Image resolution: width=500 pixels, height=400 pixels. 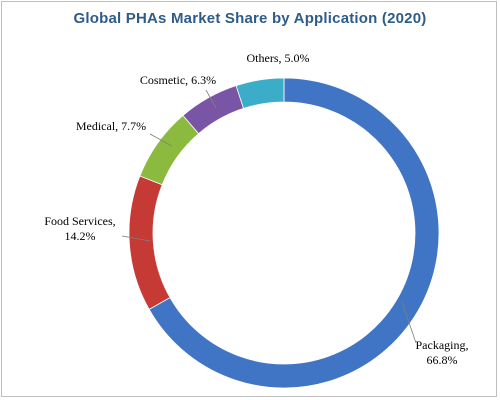 I want to click on leader-line-packaging, so click(x=409, y=322).